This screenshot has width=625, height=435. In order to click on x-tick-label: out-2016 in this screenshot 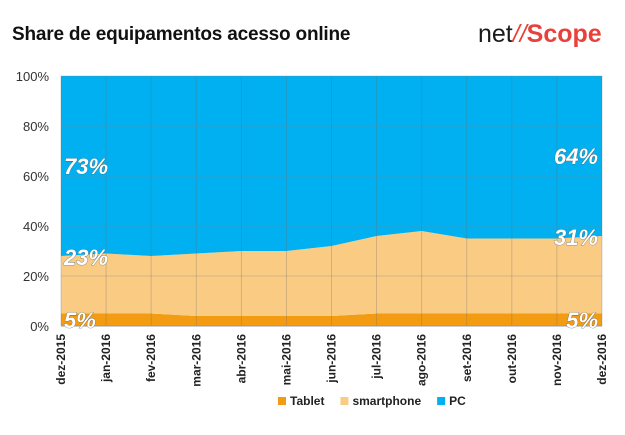, I will do `click(512, 359)`.